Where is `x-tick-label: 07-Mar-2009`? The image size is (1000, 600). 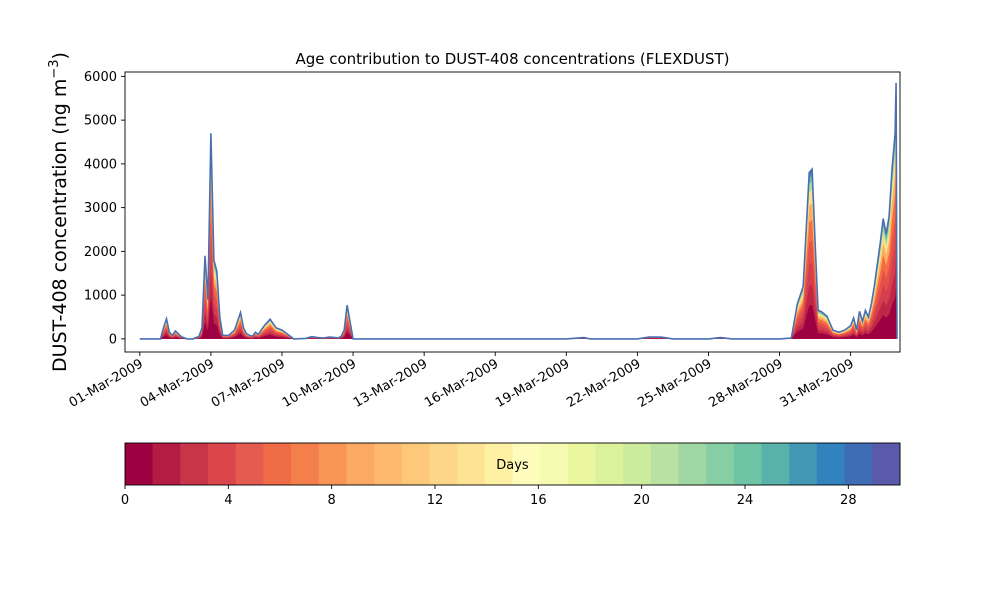 x-tick-label: 07-Mar-2009 is located at coordinates (248, 383).